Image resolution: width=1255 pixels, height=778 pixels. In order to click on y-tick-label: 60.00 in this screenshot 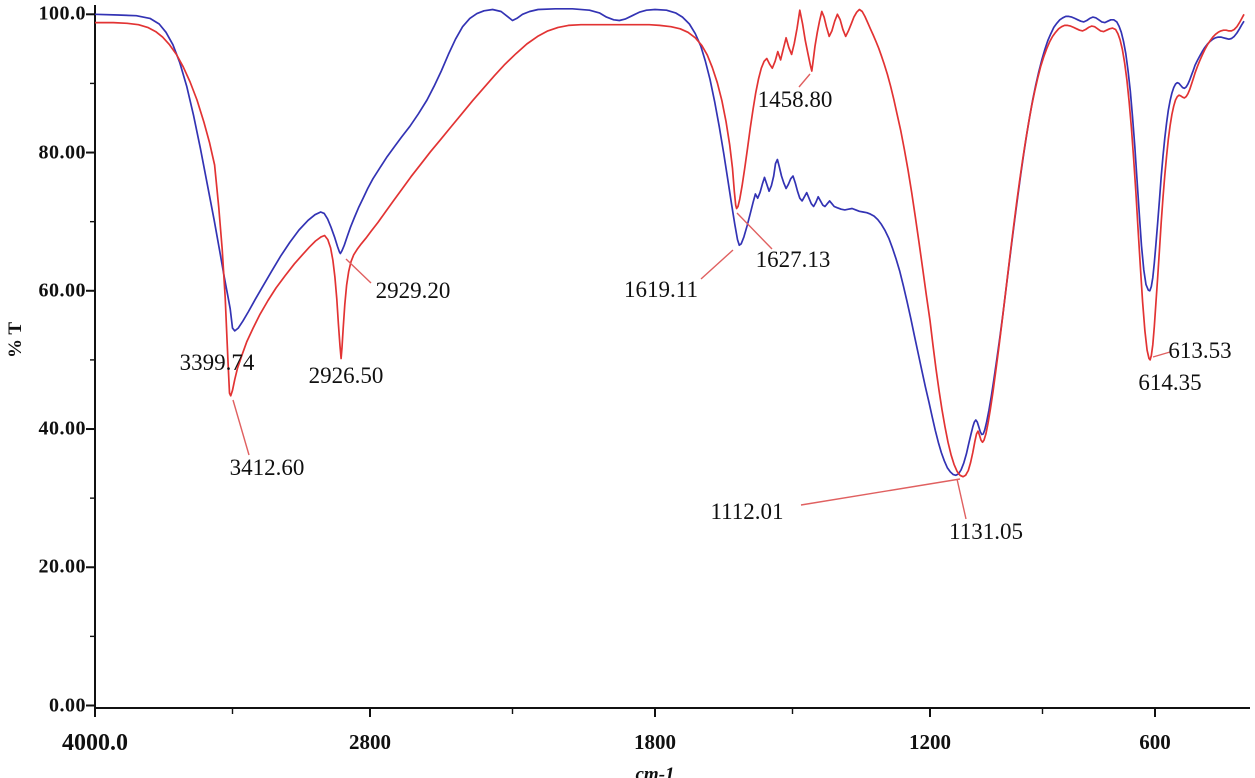, I will do `click(62, 290)`.